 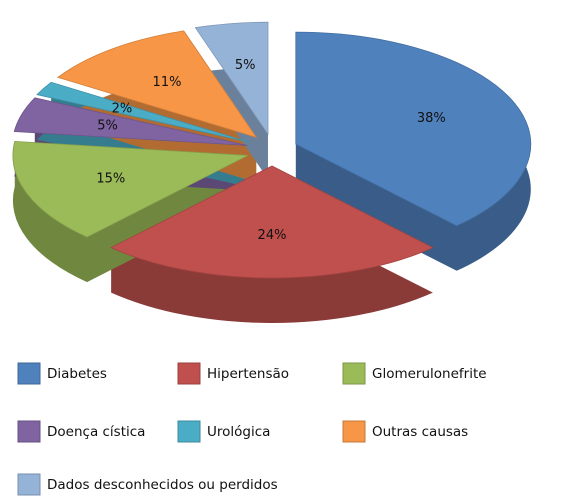 What do you see at coordinates (77, 374) in the screenshot?
I see `legend-label: Diabetes` at bounding box center [77, 374].